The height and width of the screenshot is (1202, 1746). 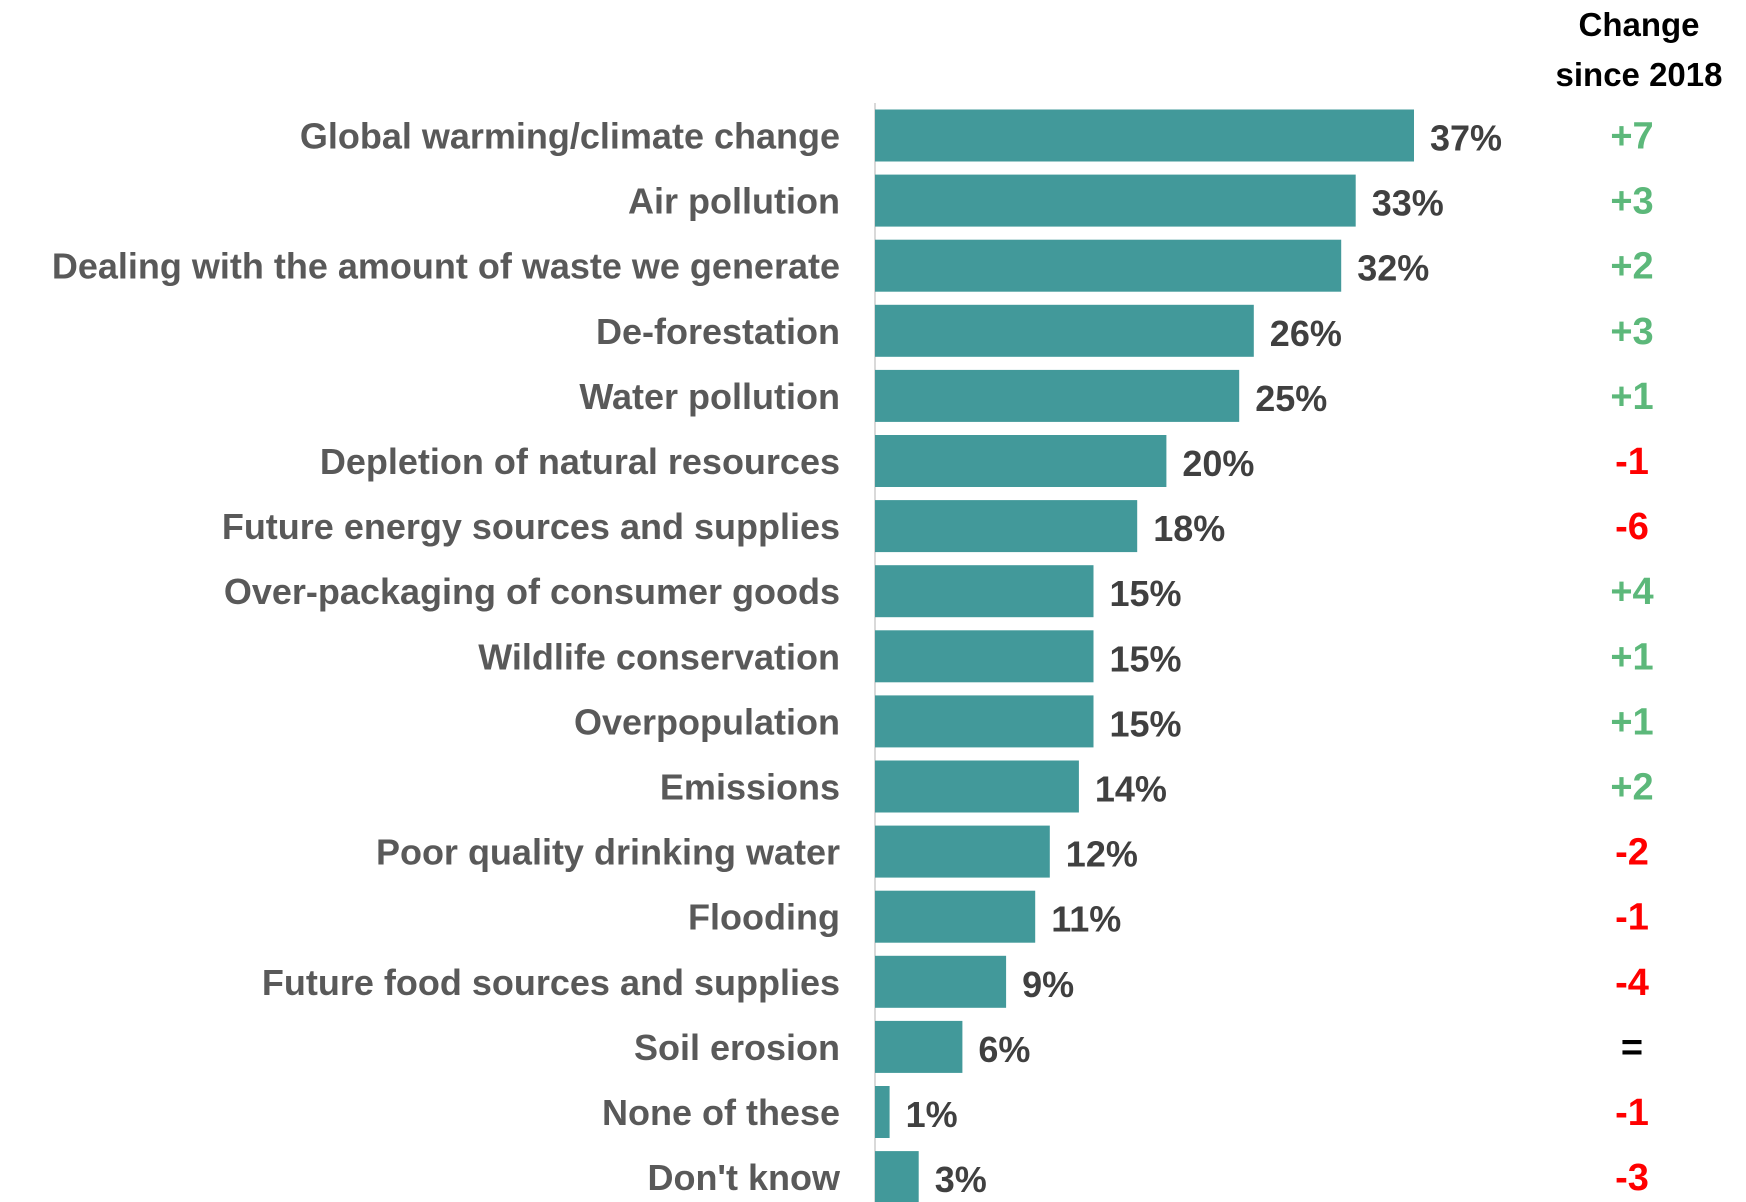 I want to click on change-label: +7, so click(x=1631, y=137).